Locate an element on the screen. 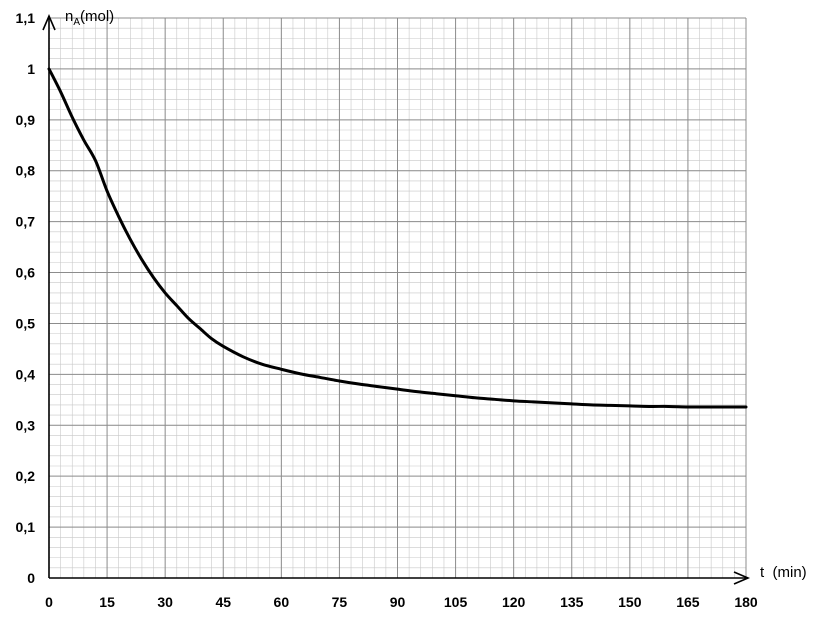  y-tick-label: 0,2 is located at coordinates (26, 476).